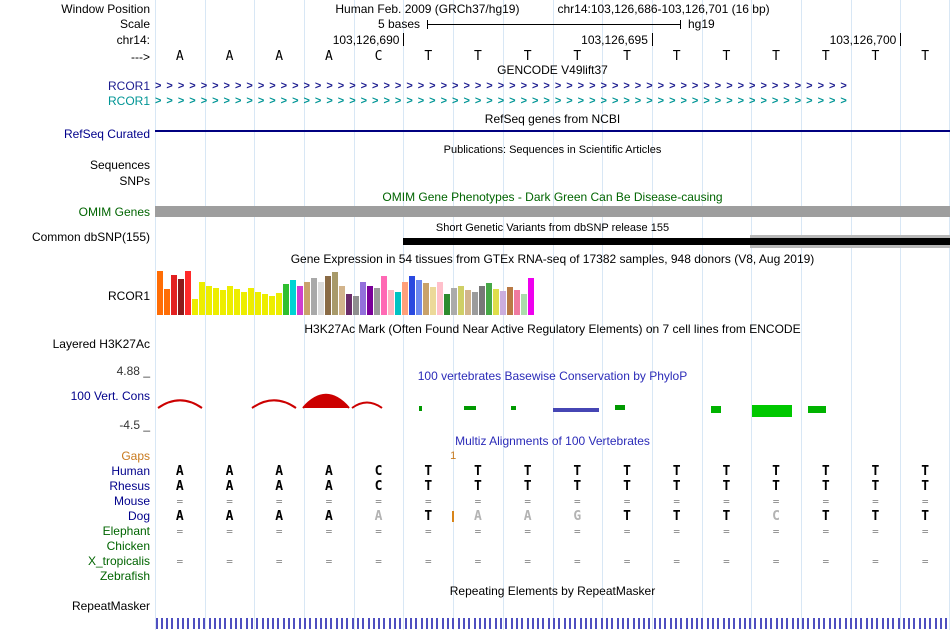 The height and width of the screenshot is (630, 950). What do you see at coordinates (552, 211) in the screenshot?
I see `omim-gene-item` at bounding box center [552, 211].